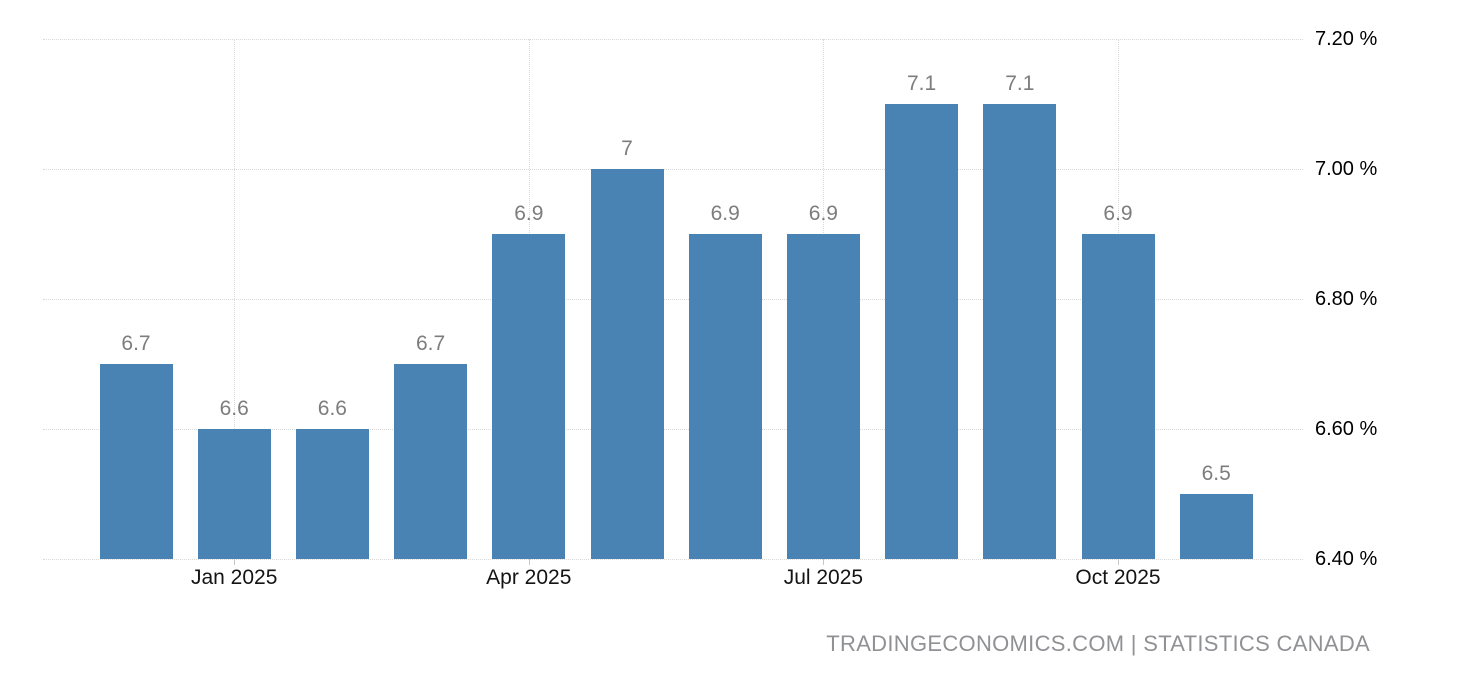  I want to click on y-axis-tick-label: 6.40 %, so click(1346, 559).